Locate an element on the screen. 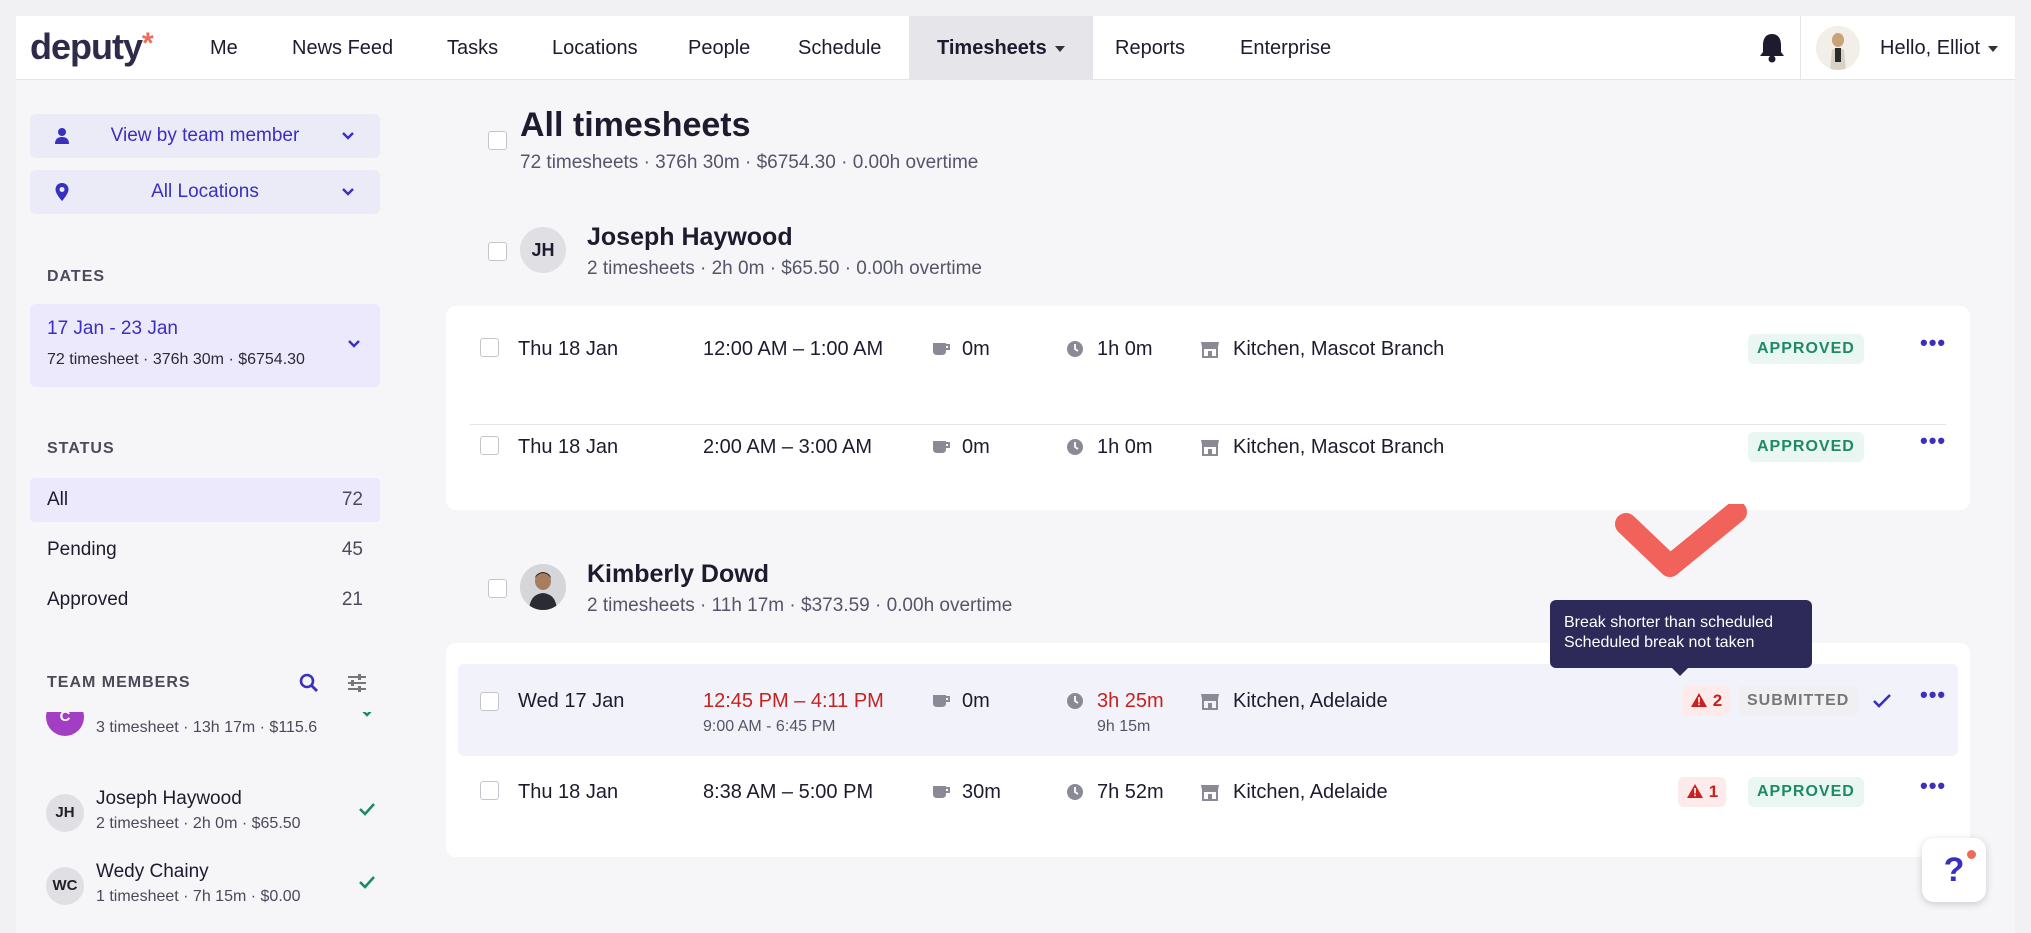 Image resolution: width=2031 pixels, height=933 pixels. status-heading: STATUS is located at coordinates (81, 448).